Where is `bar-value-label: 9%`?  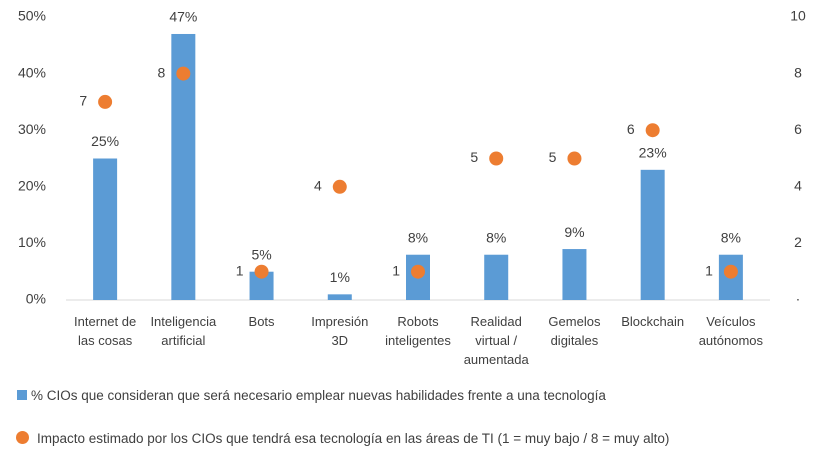 bar-value-label: 9% is located at coordinates (574, 232).